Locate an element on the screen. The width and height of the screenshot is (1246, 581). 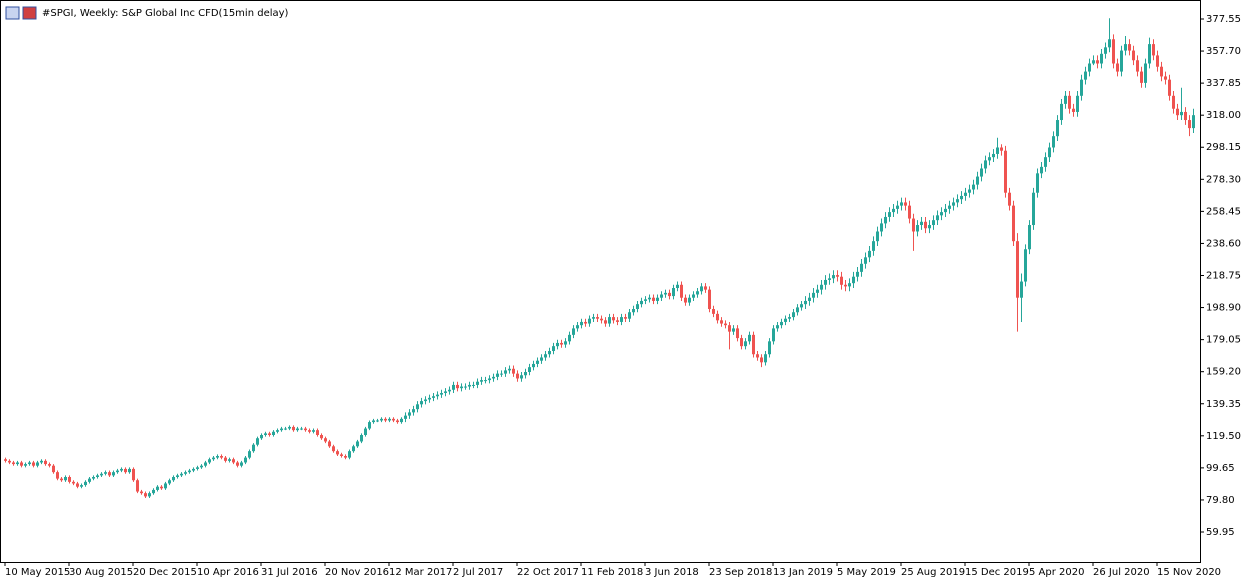
y-tick-label: 59.95 is located at coordinates (1220, 532).